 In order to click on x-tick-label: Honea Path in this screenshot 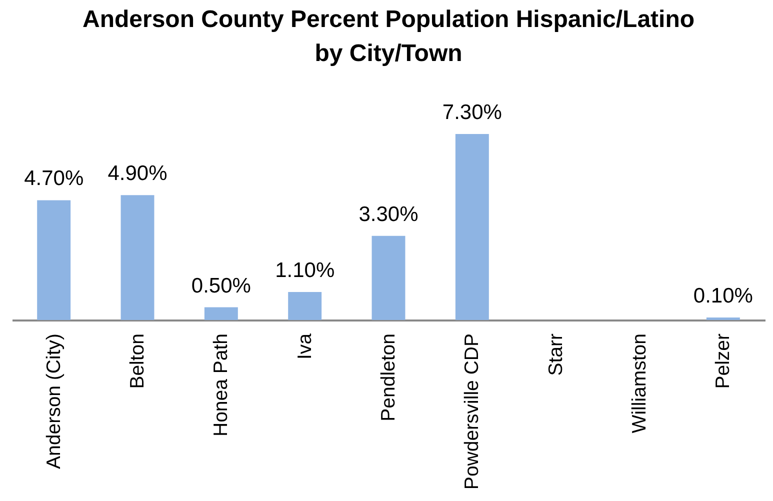, I will do `click(221, 385)`.